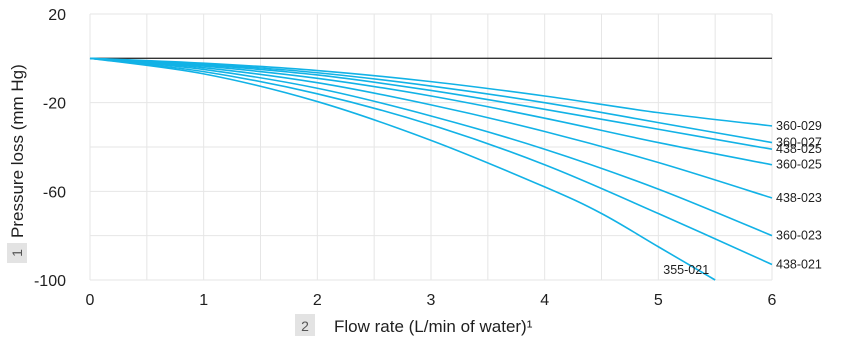 The width and height of the screenshot is (846, 338). Describe the element at coordinates (799, 264) in the screenshot. I see `series-label-438-021: 438-021` at that location.